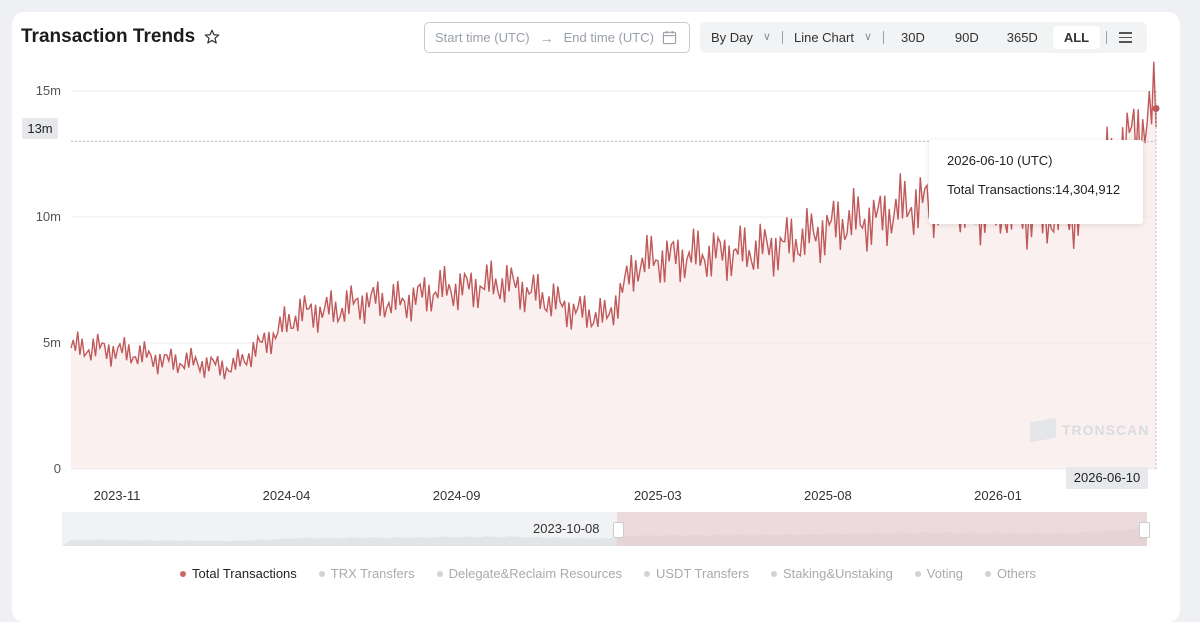  What do you see at coordinates (40, 128) in the screenshot?
I see `crosshair-y-label: 13m` at bounding box center [40, 128].